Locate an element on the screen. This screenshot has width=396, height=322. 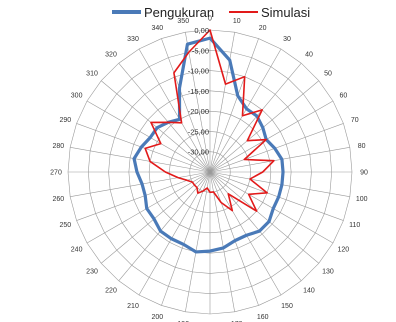
angle-label: 110 is located at coordinates (354, 225).